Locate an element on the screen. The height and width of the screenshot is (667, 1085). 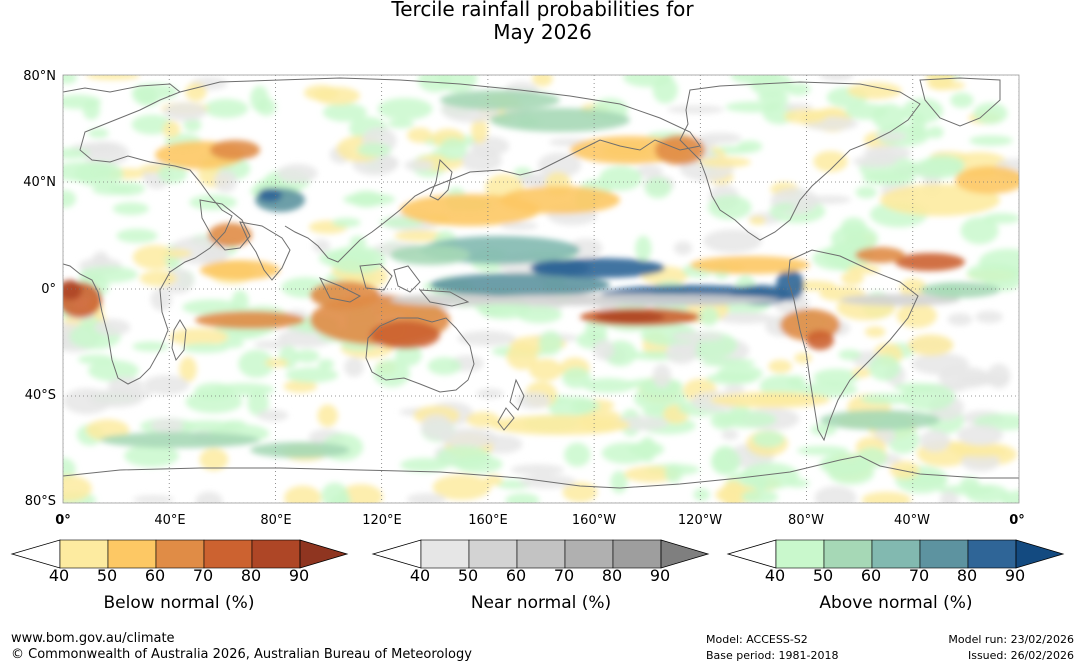
lon-label: 40°E is located at coordinates (170, 520).